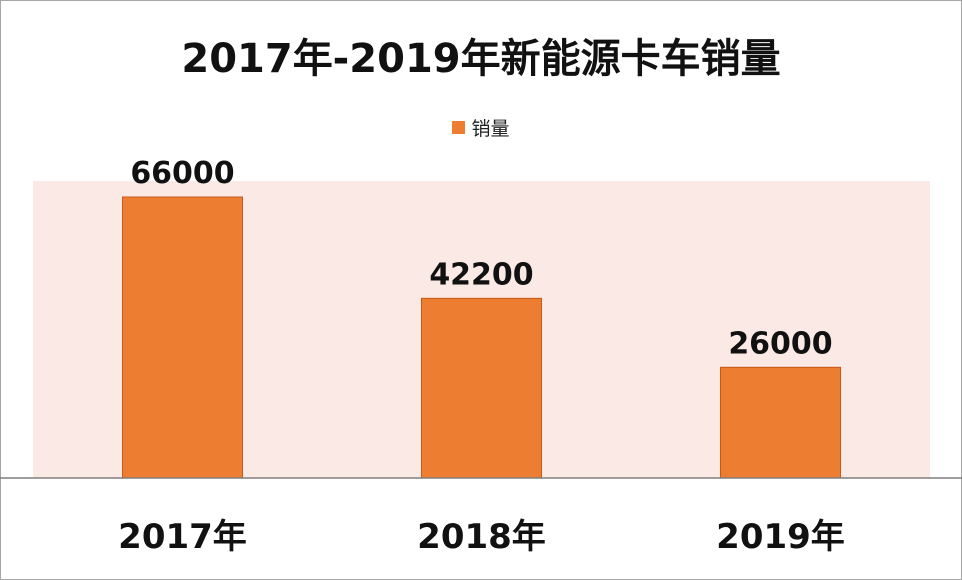  I want to click on legend-label: 销量, so click(490, 129).